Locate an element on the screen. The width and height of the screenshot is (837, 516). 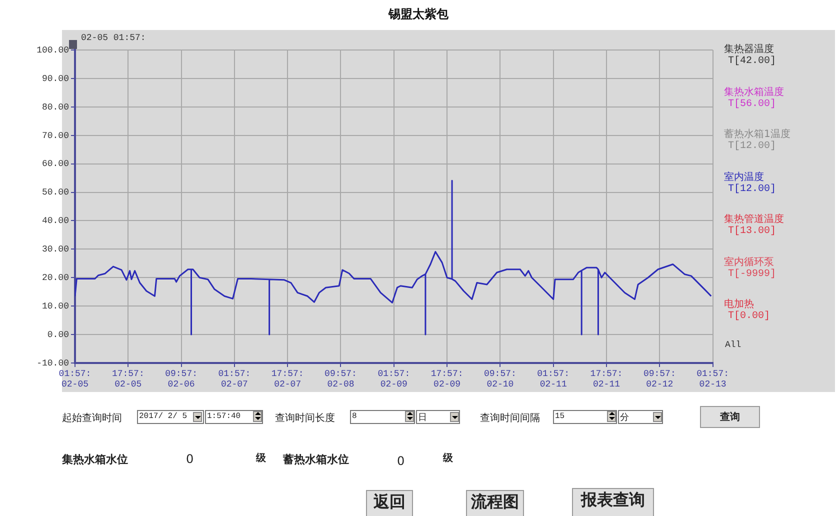
text: T[13.00] is located at coordinates (752, 232).